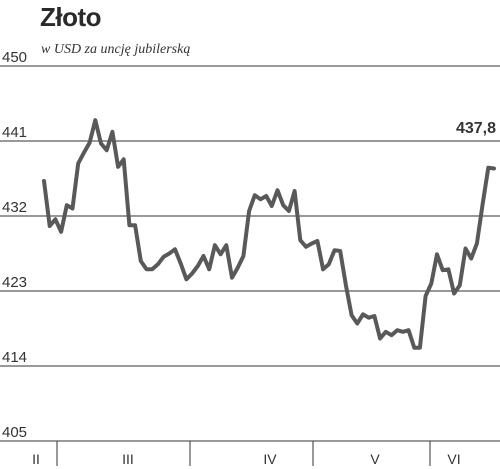 Image resolution: width=500 pixels, height=469 pixels. What do you see at coordinates (14, 132) in the screenshot?
I see `y-tick-label-441: 441` at bounding box center [14, 132].